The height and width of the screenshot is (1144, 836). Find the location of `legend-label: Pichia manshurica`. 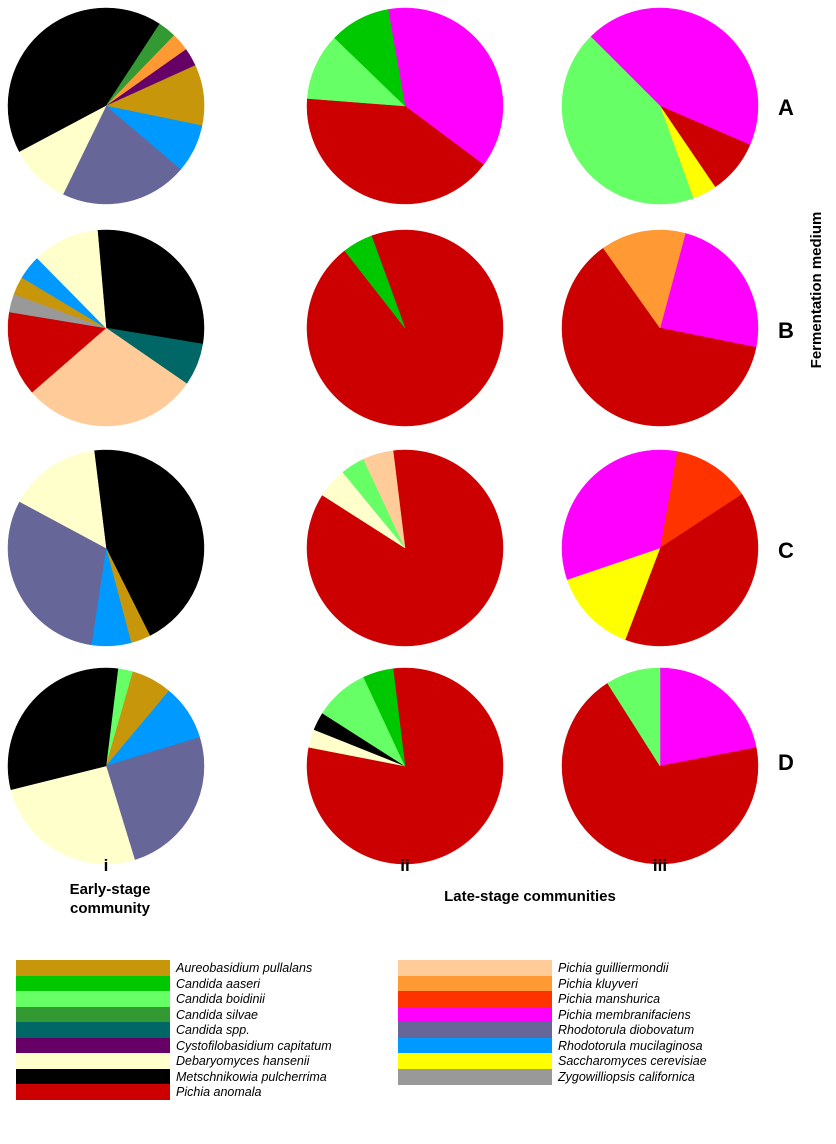

legend-label: Pichia manshurica is located at coordinates (609, 999).